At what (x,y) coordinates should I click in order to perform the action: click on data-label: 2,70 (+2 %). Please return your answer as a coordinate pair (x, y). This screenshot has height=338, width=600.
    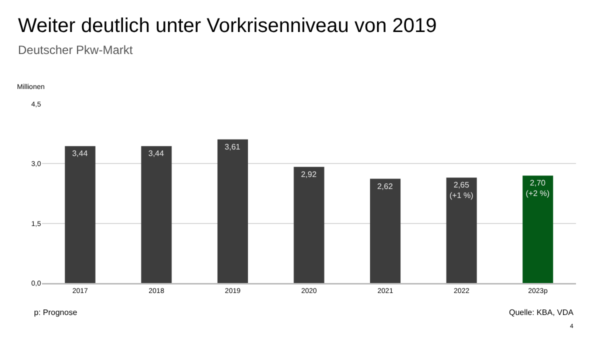
    Looking at the image, I should click on (538, 188).